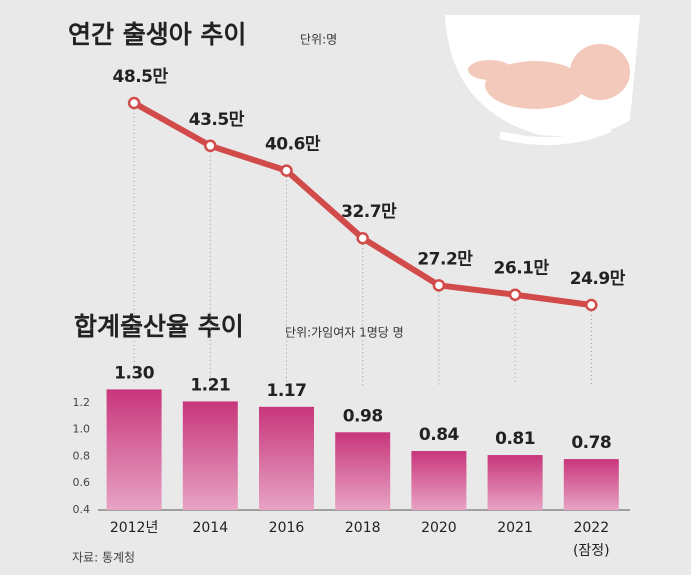  What do you see at coordinates (363, 416) in the screenshot?
I see `bar-value-label: 0.98` at bounding box center [363, 416].